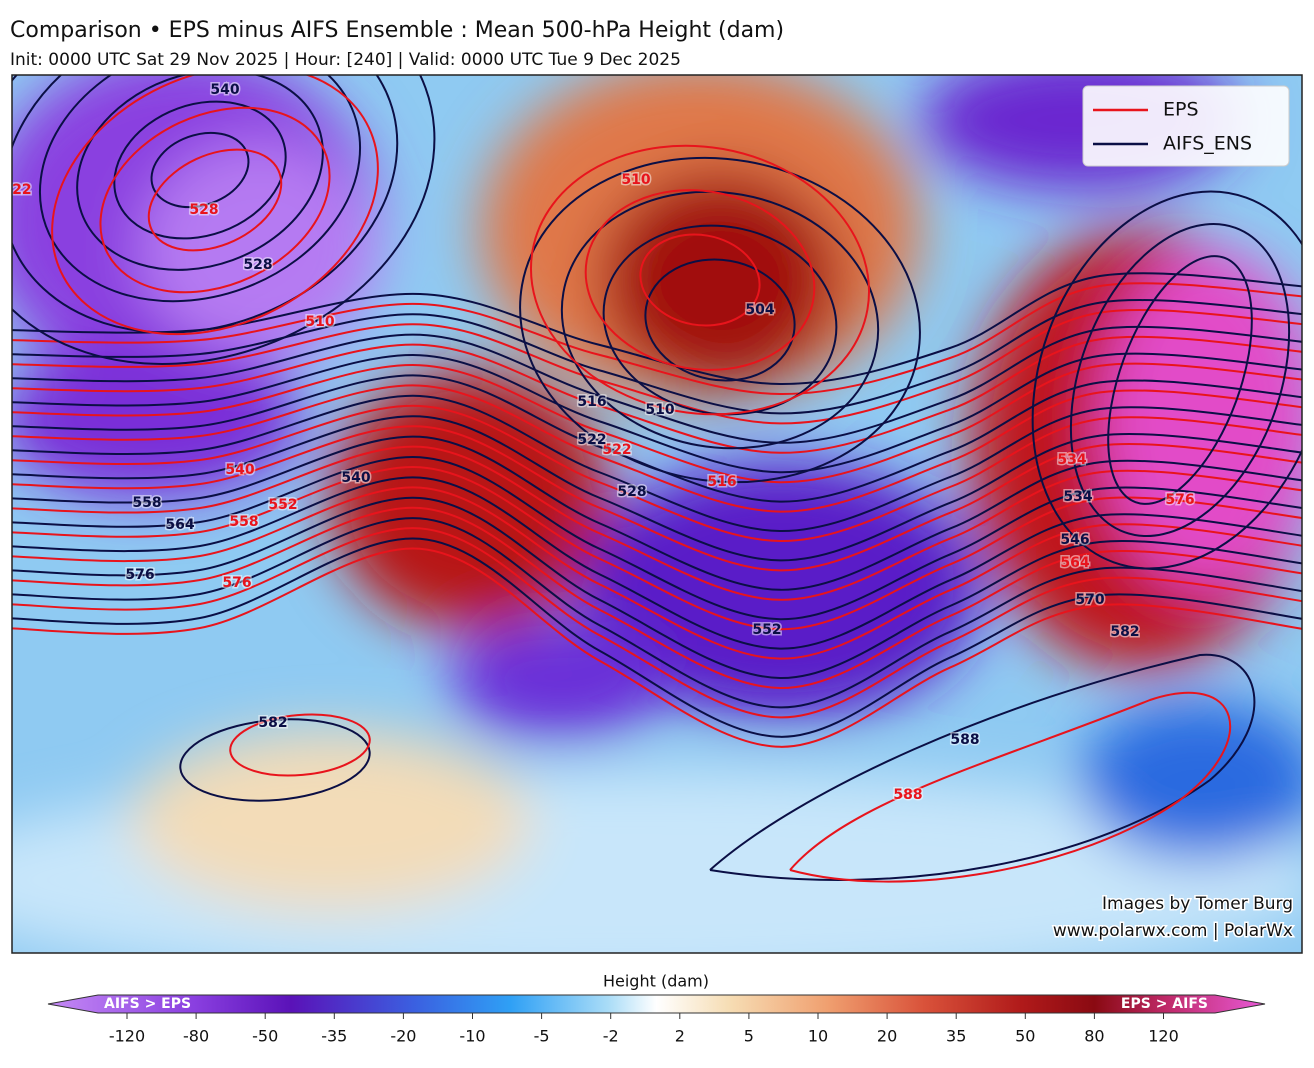 The image size is (1314, 1068). I want to click on colorbar-tick-label: 35, so click(956, 1036).